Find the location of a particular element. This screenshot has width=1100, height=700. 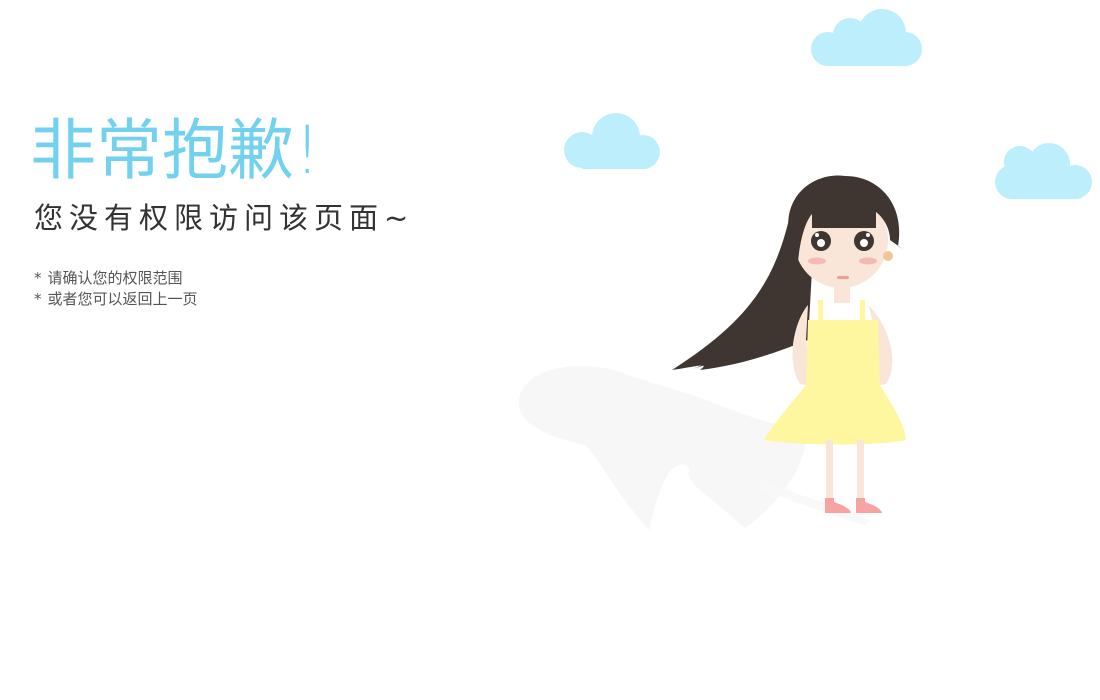

tip-text-confirm-permission: 请确认您的权限范围 is located at coordinates (115, 278).